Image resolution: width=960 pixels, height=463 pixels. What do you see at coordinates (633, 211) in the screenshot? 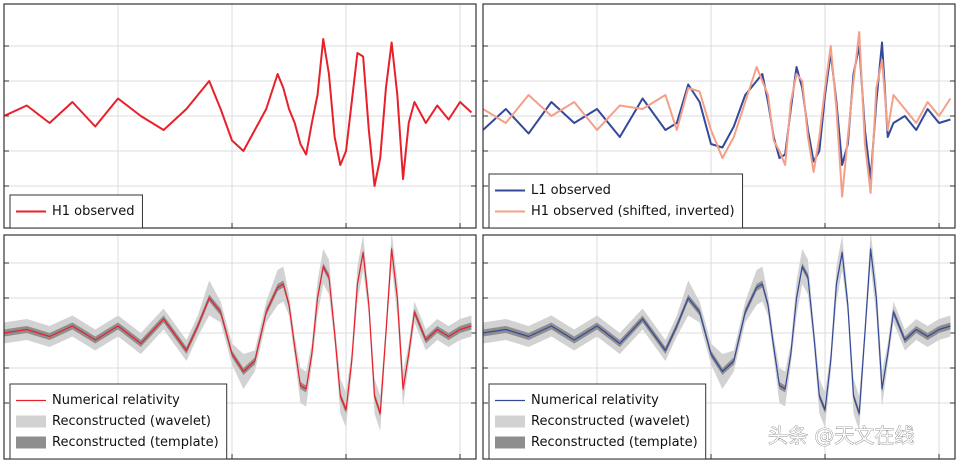
I see `legend-label: H1 observed (shifted, inverted)` at bounding box center [633, 211].